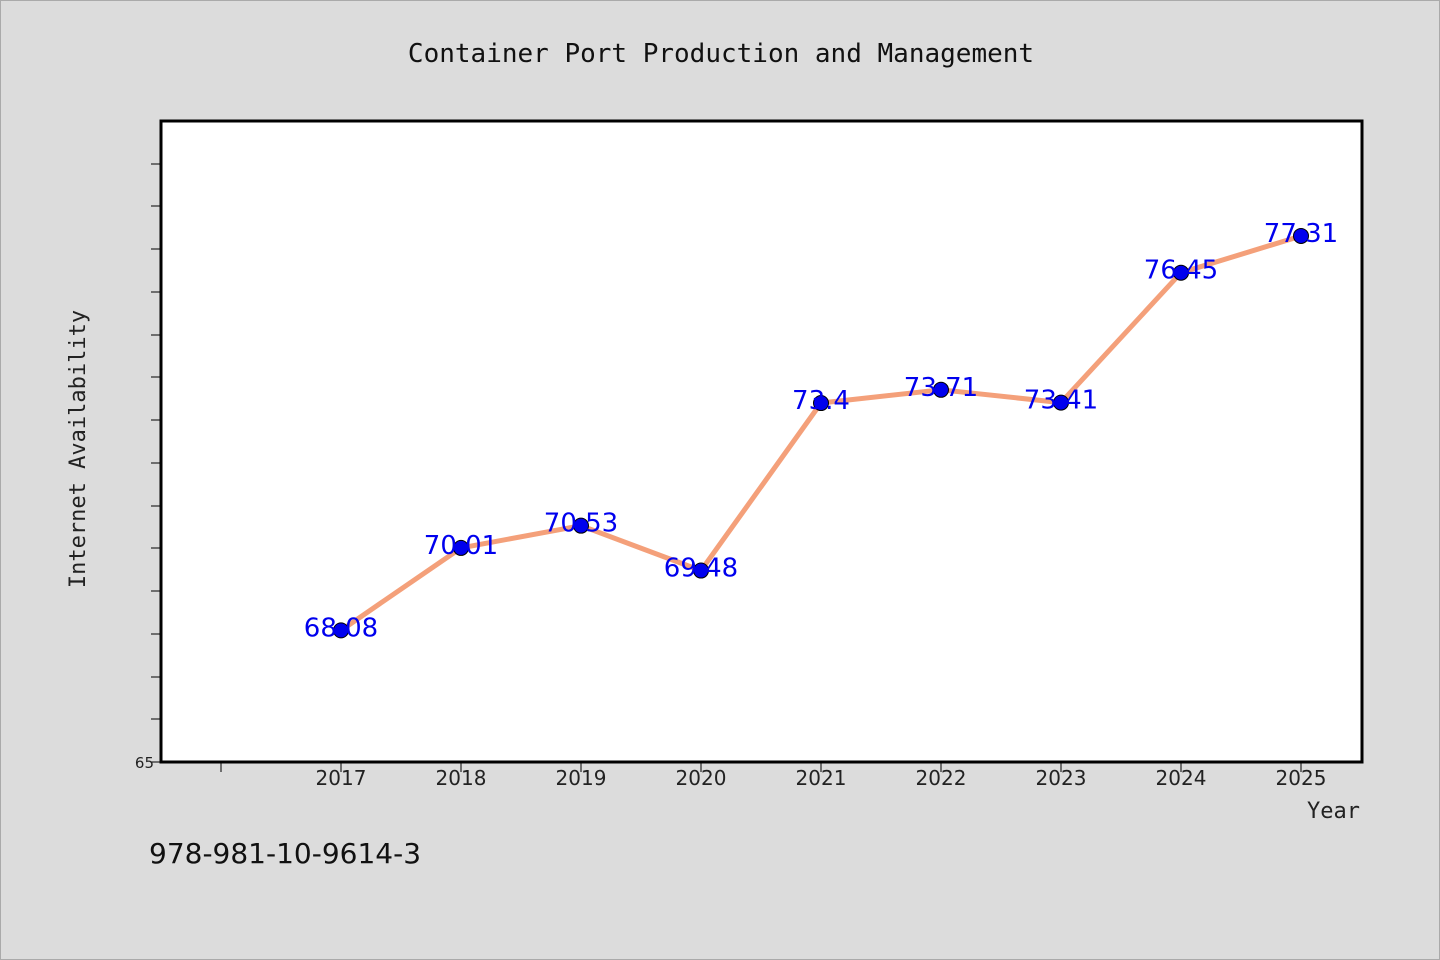 The image size is (1440, 960). Describe the element at coordinates (78, 449) in the screenshot. I see `y-axis-label: Internet Availability` at that location.